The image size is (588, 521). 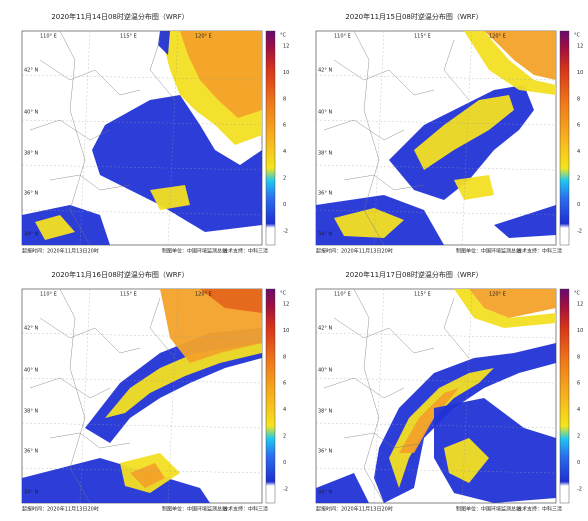 I want to click on latitude-label: 34° N, so click(x=31, y=493).